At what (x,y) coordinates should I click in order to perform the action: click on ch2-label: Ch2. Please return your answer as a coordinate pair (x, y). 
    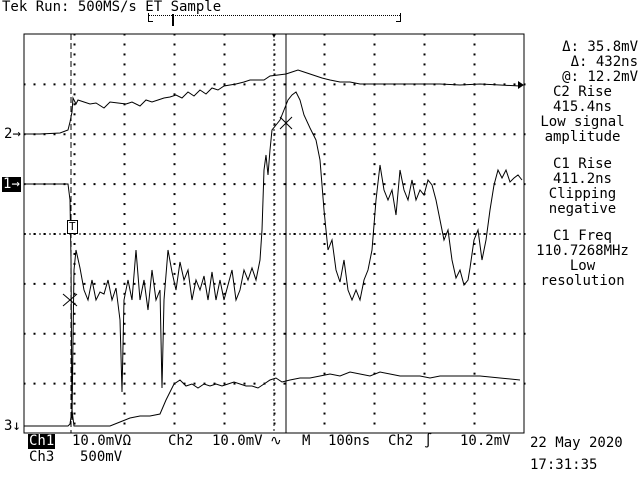
    Looking at the image, I should click on (181, 441).